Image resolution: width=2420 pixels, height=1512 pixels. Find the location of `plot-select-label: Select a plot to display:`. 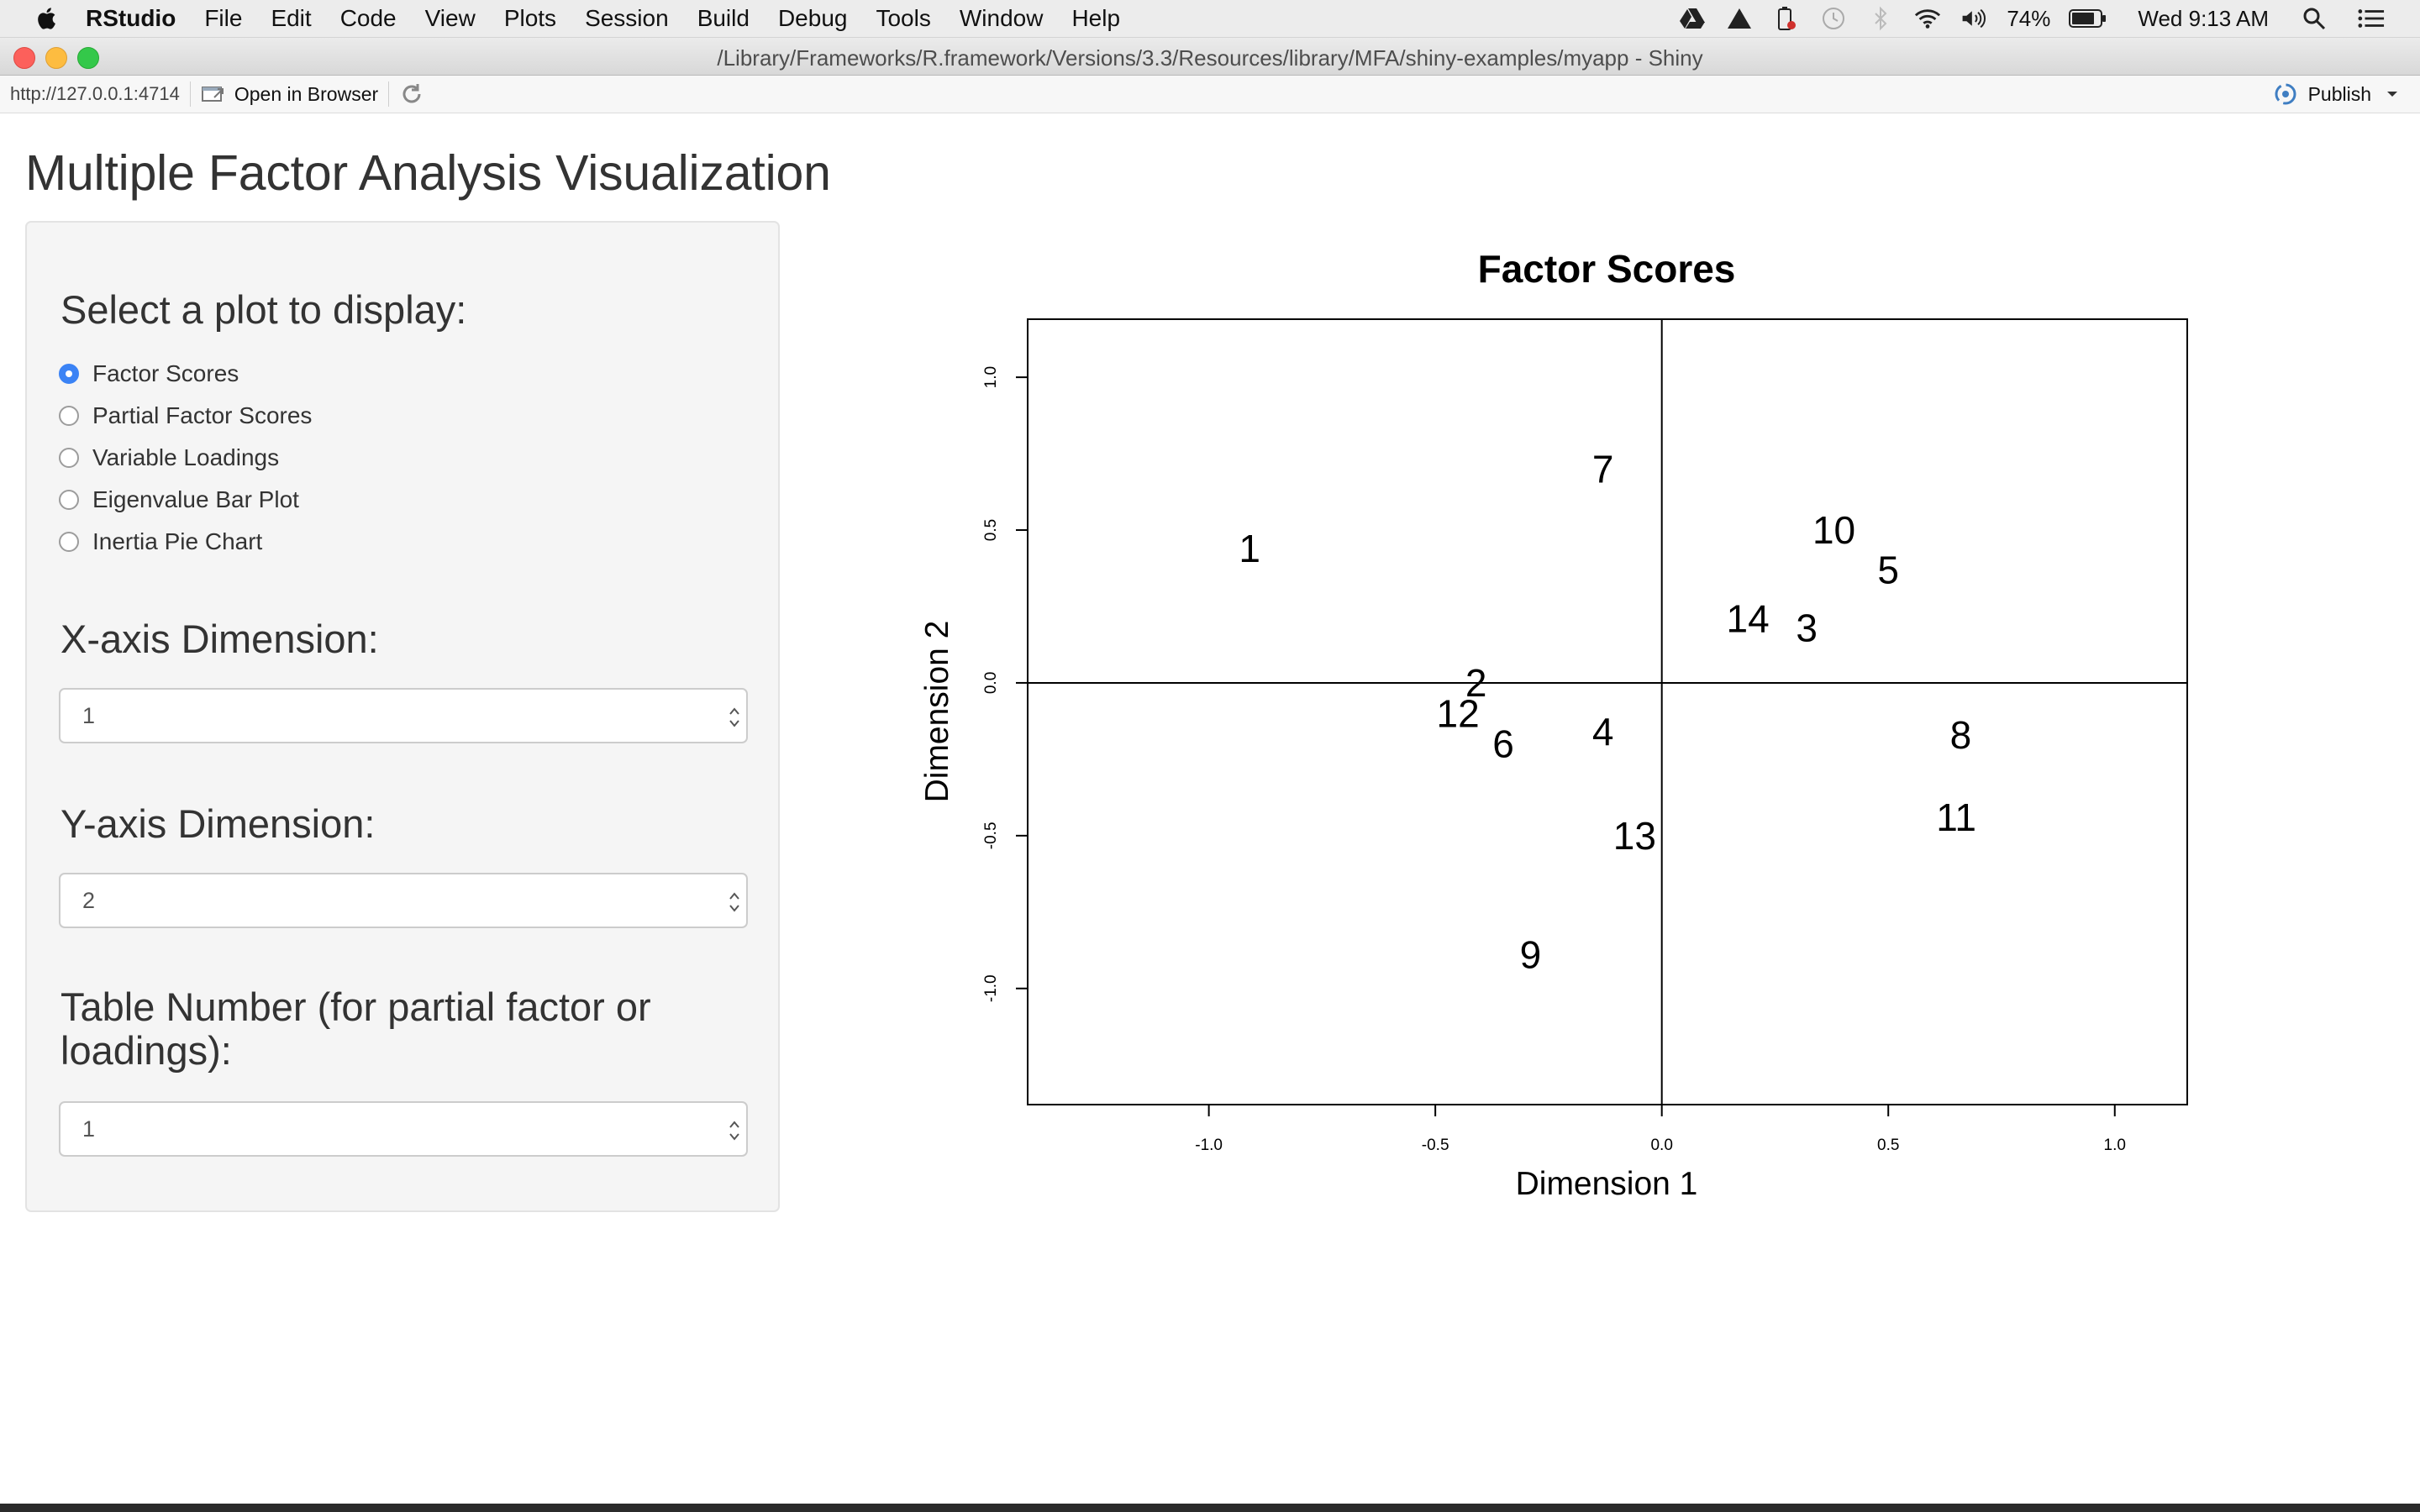

plot-select-label: Select a plot to display: is located at coordinates (263, 309).